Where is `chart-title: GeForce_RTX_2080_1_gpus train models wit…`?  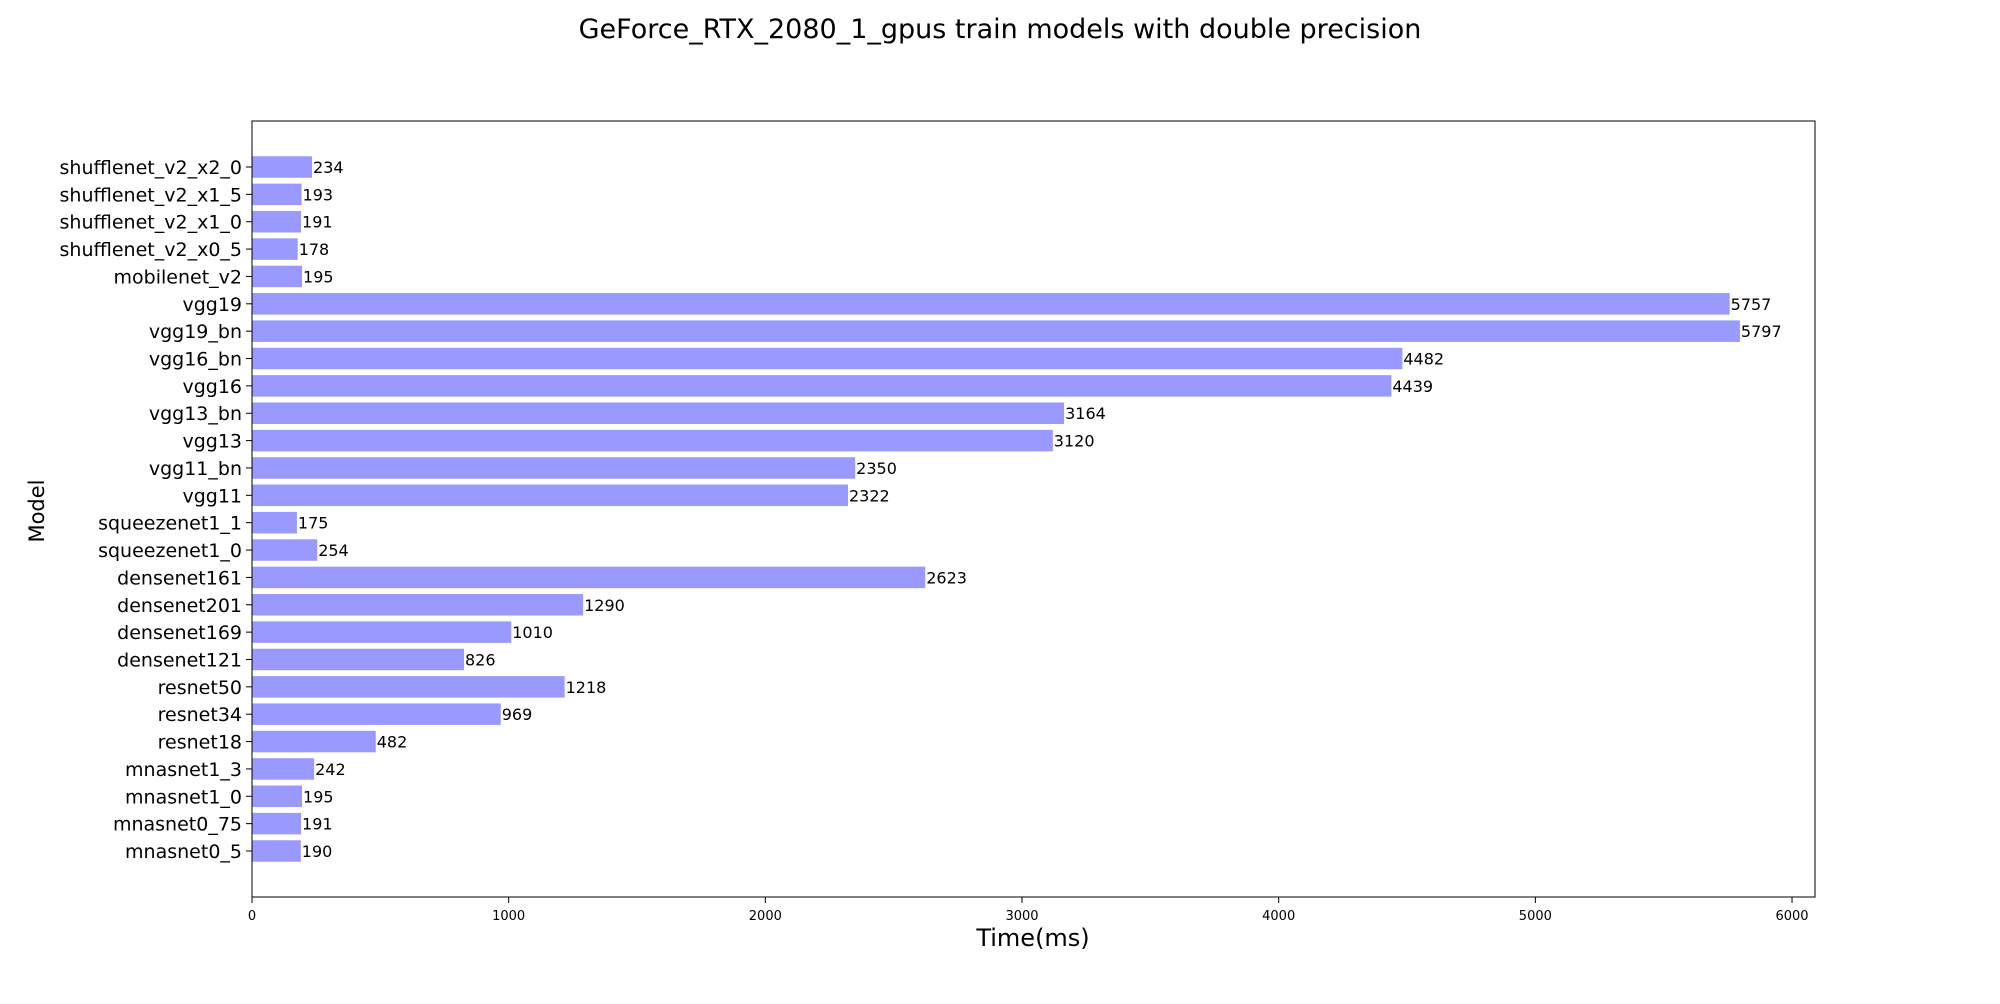 chart-title: GeForce_RTX_2080_1_gpus train models wit… is located at coordinates (1000, 29).